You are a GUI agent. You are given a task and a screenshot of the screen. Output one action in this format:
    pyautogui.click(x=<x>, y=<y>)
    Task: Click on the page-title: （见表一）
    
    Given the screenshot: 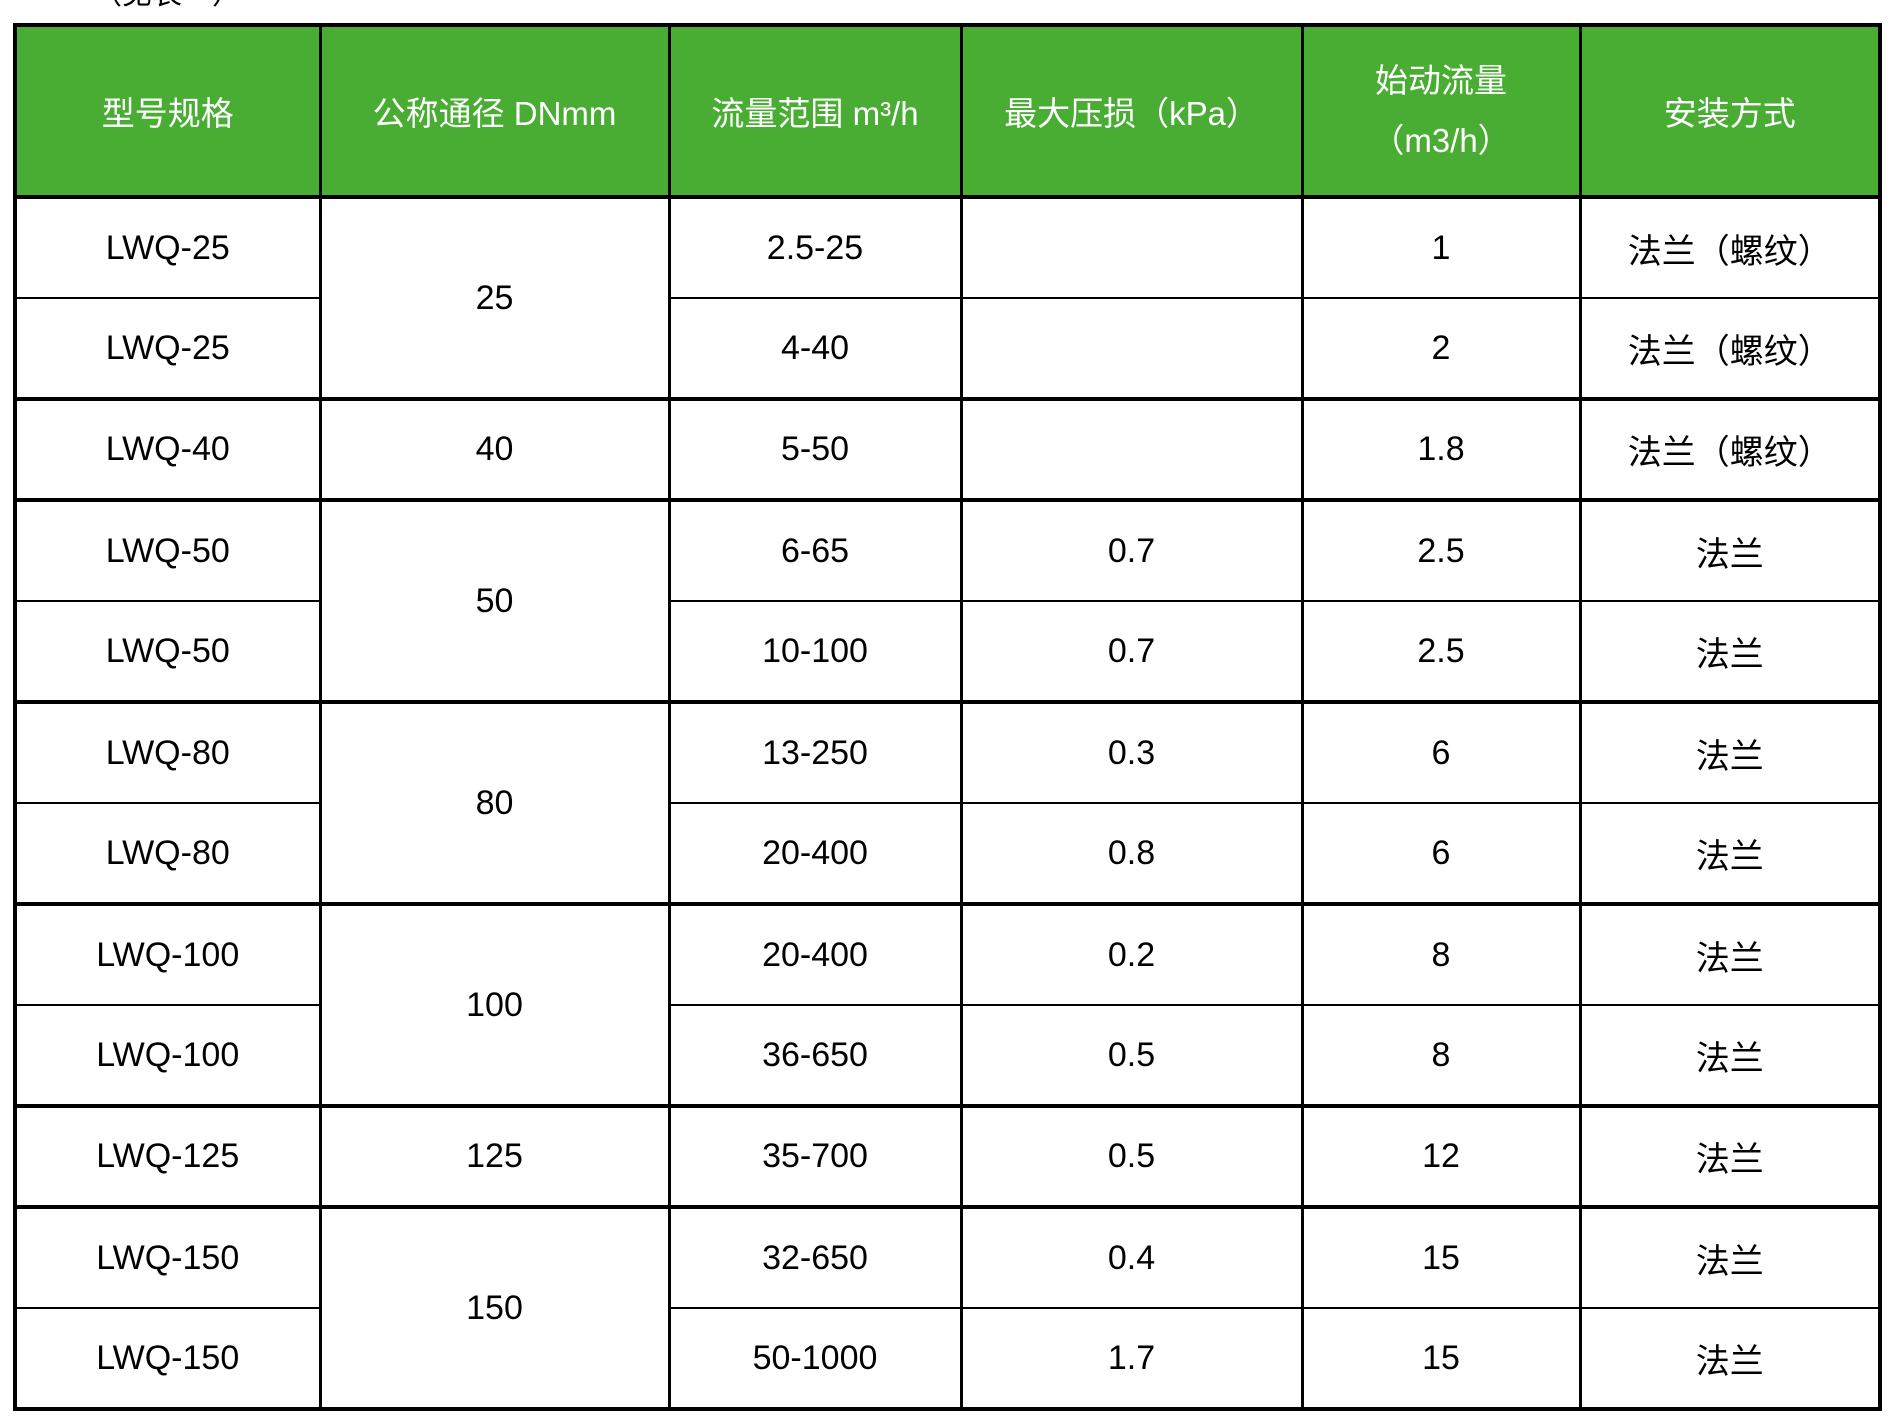 What is the action you would take?
    pyautogui.click(x=167, y=6)
    